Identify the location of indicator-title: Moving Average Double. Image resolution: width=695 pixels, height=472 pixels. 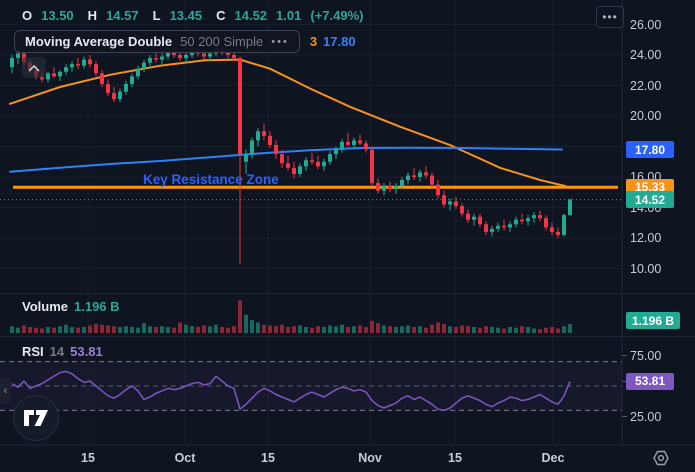
(99, 41).